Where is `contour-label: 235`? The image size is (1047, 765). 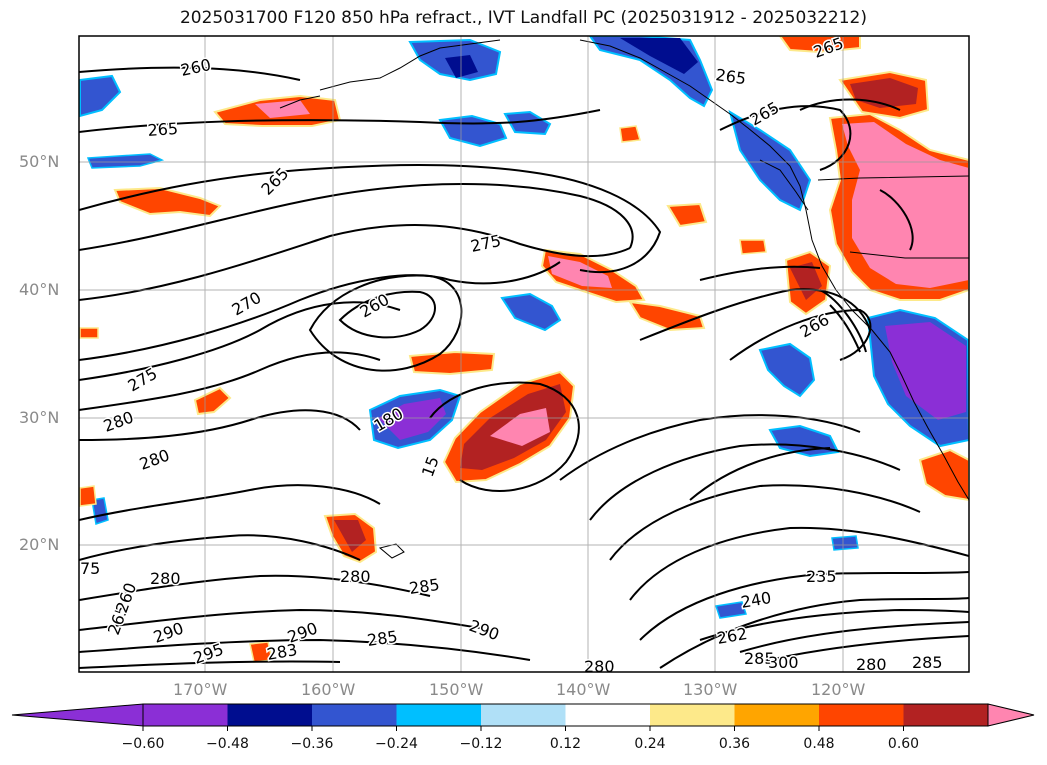
contour-label: 235 is located at coordinates (821, 576).